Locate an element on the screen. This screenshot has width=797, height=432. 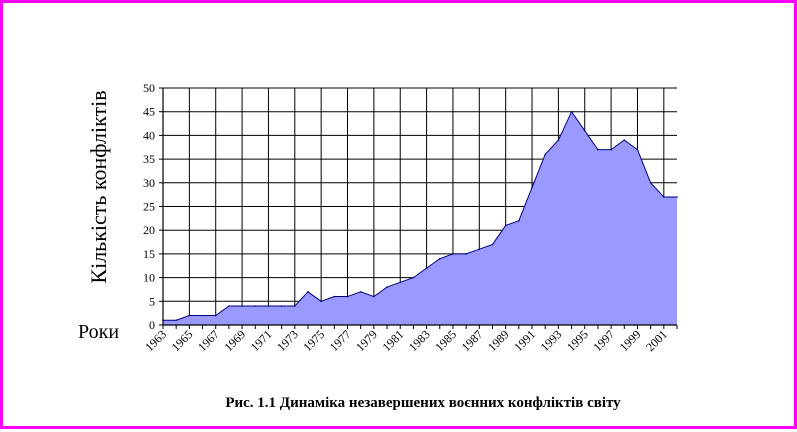
y-tick-labels: 0 5 10 15 20 25 30 35 40 45 50 is located at coordinates (149, 206).